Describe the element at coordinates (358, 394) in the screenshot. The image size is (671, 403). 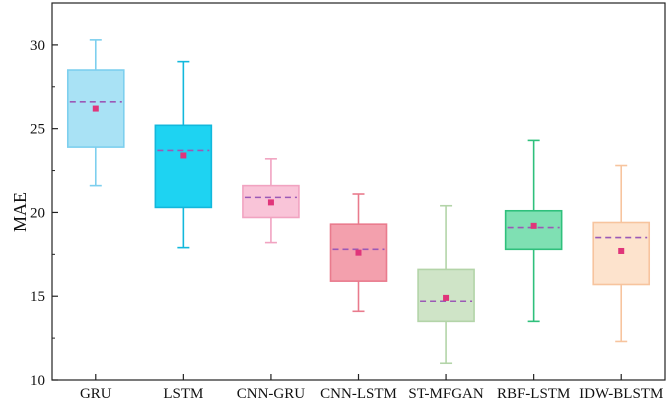
I see `x-tick-label: CNN-LSTM` at that location.